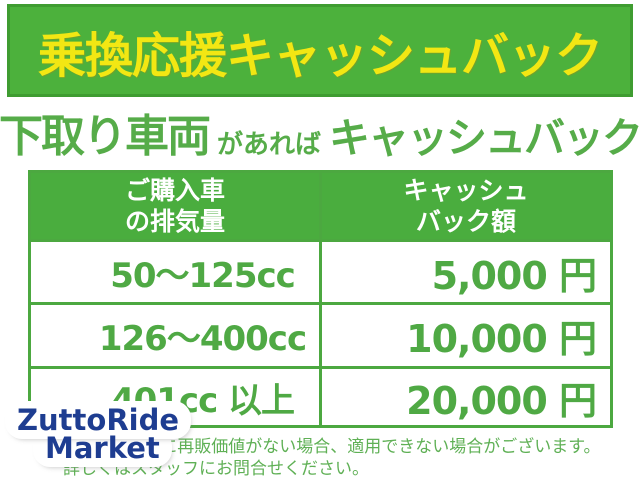 This screenshot has height=480, width=640. Describe the element at coordinates (174, 221) in the screenshot. I see `header-line: の排気量` at that location.